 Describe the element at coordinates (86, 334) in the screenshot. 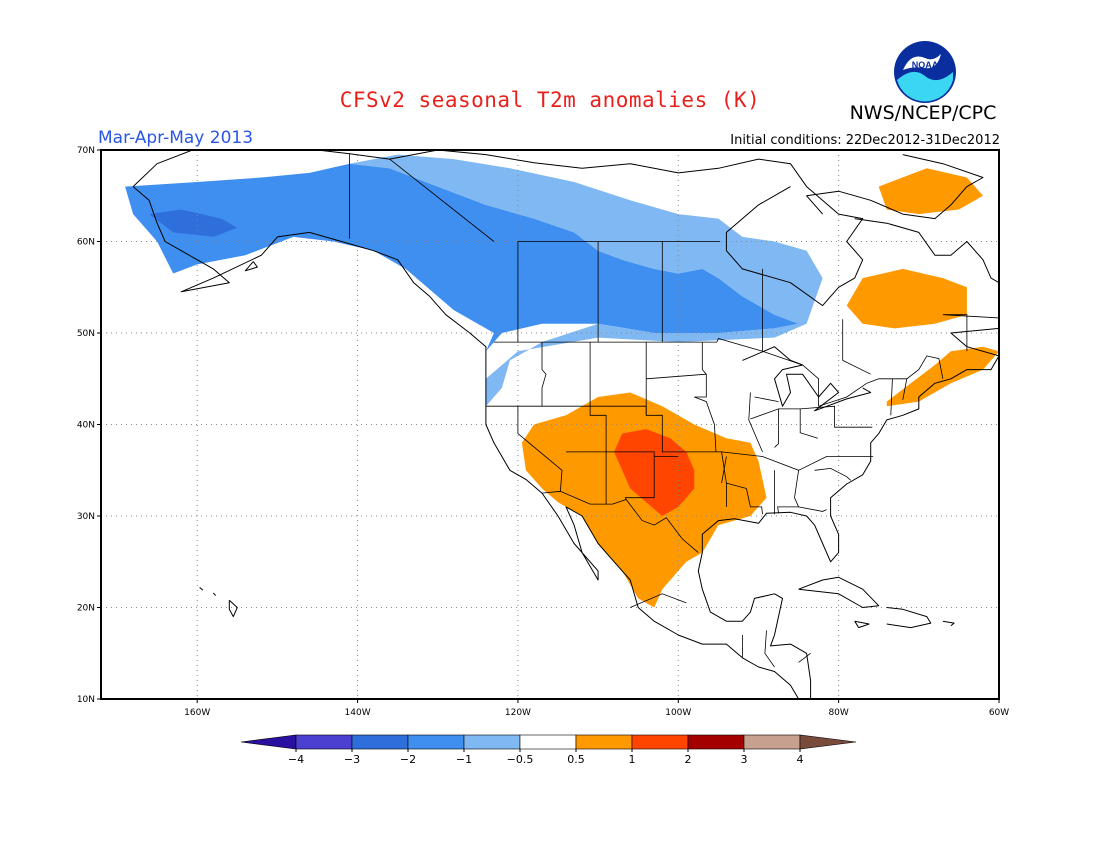

I see `lat-tick-label: 50N` at that location.